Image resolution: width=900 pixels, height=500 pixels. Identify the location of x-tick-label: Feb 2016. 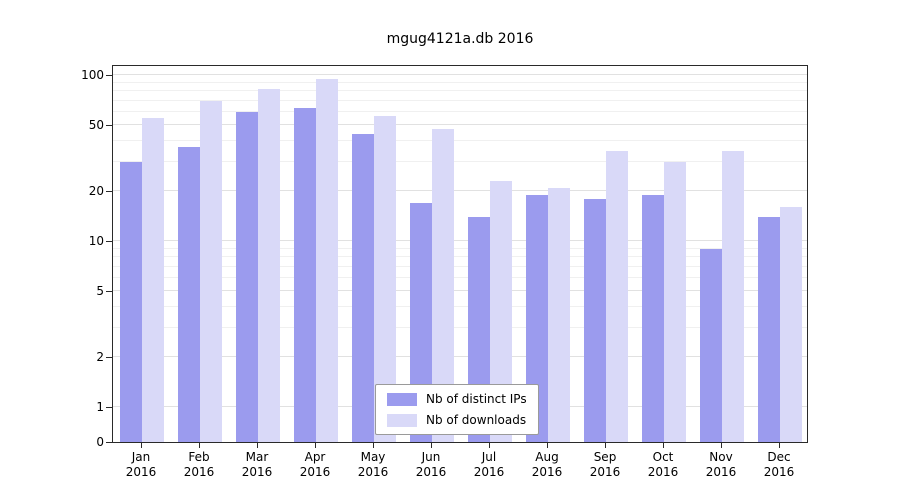
(199, 465).